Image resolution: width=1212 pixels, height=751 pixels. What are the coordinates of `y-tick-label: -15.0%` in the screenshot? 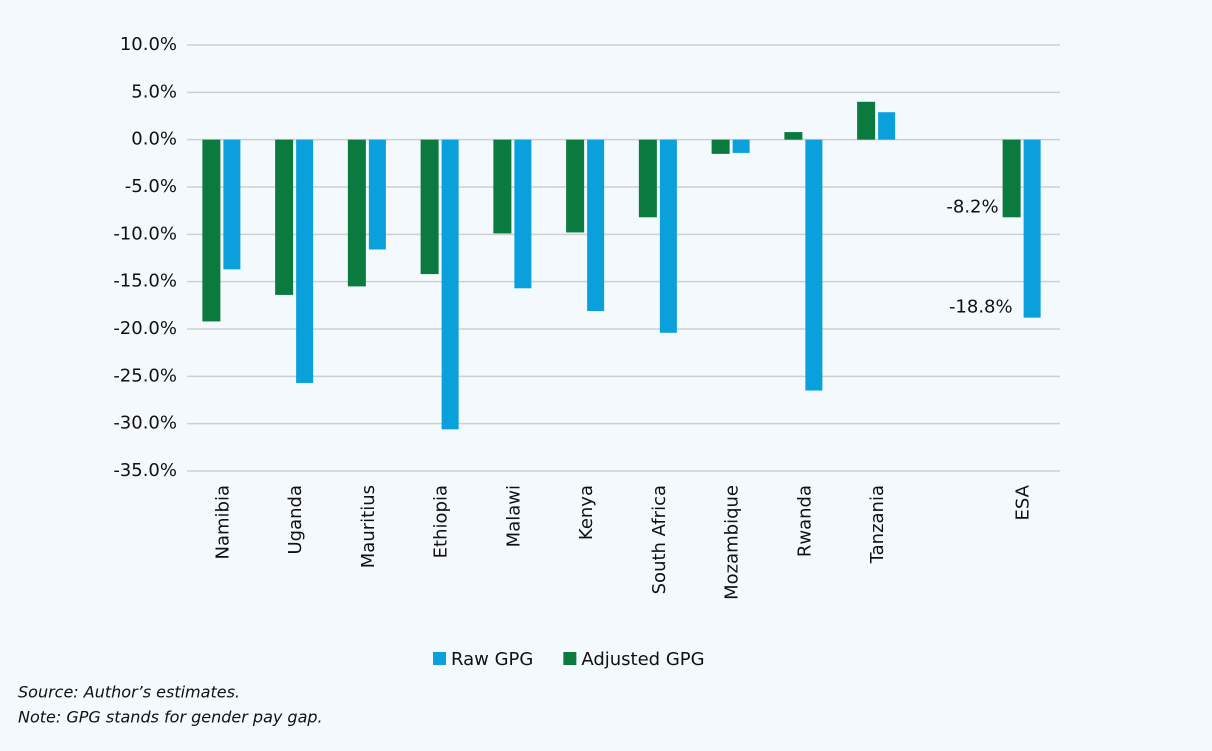 It's located at (145, 281).